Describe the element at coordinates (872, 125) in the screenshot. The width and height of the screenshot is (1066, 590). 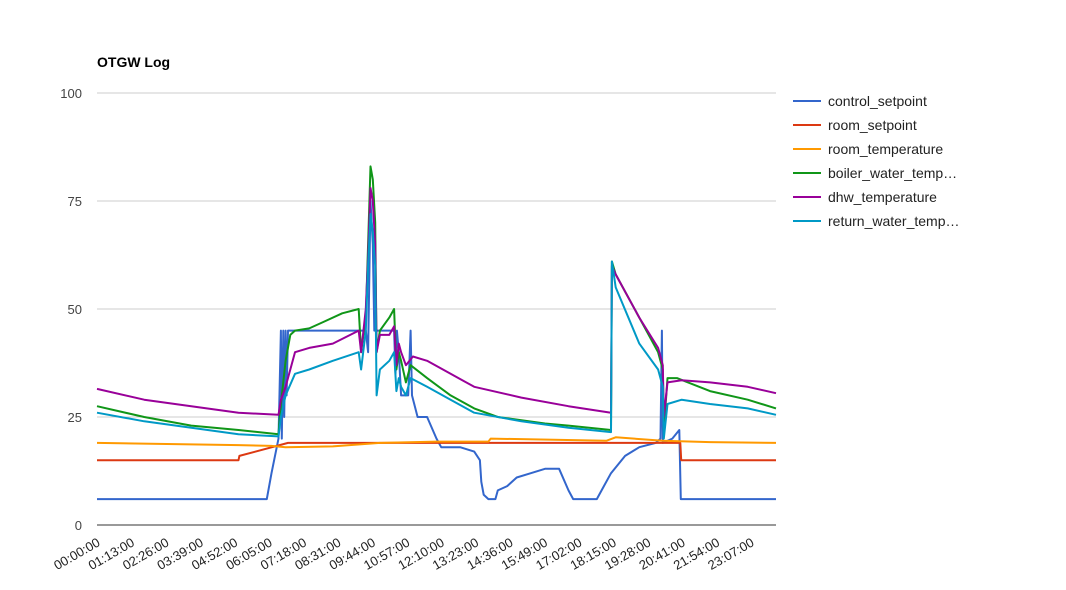
I see `legend-label: room_setpoint` at that location.